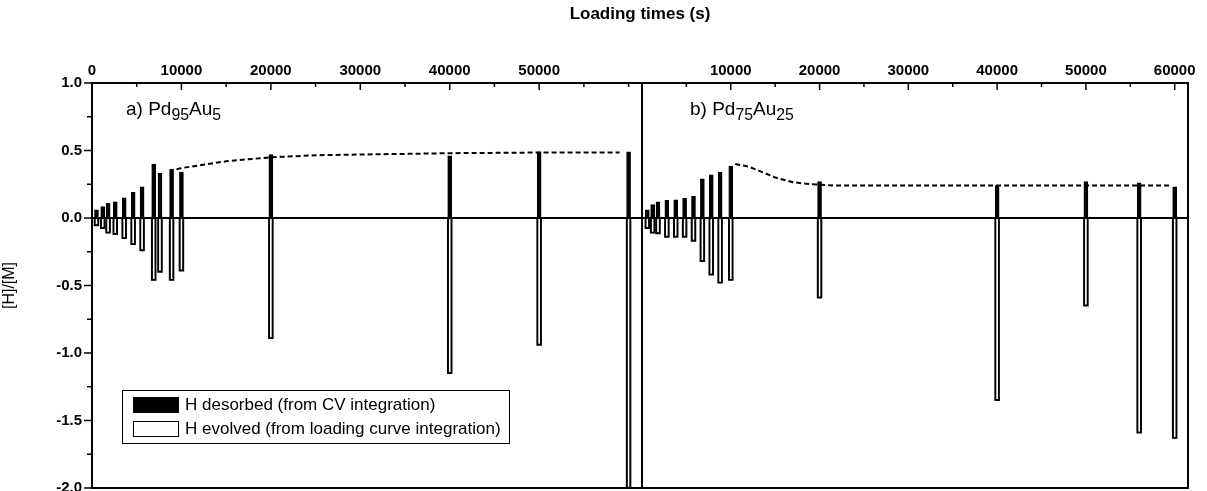  I want to click on y-tick-label: -1.0, so click(69, 352).